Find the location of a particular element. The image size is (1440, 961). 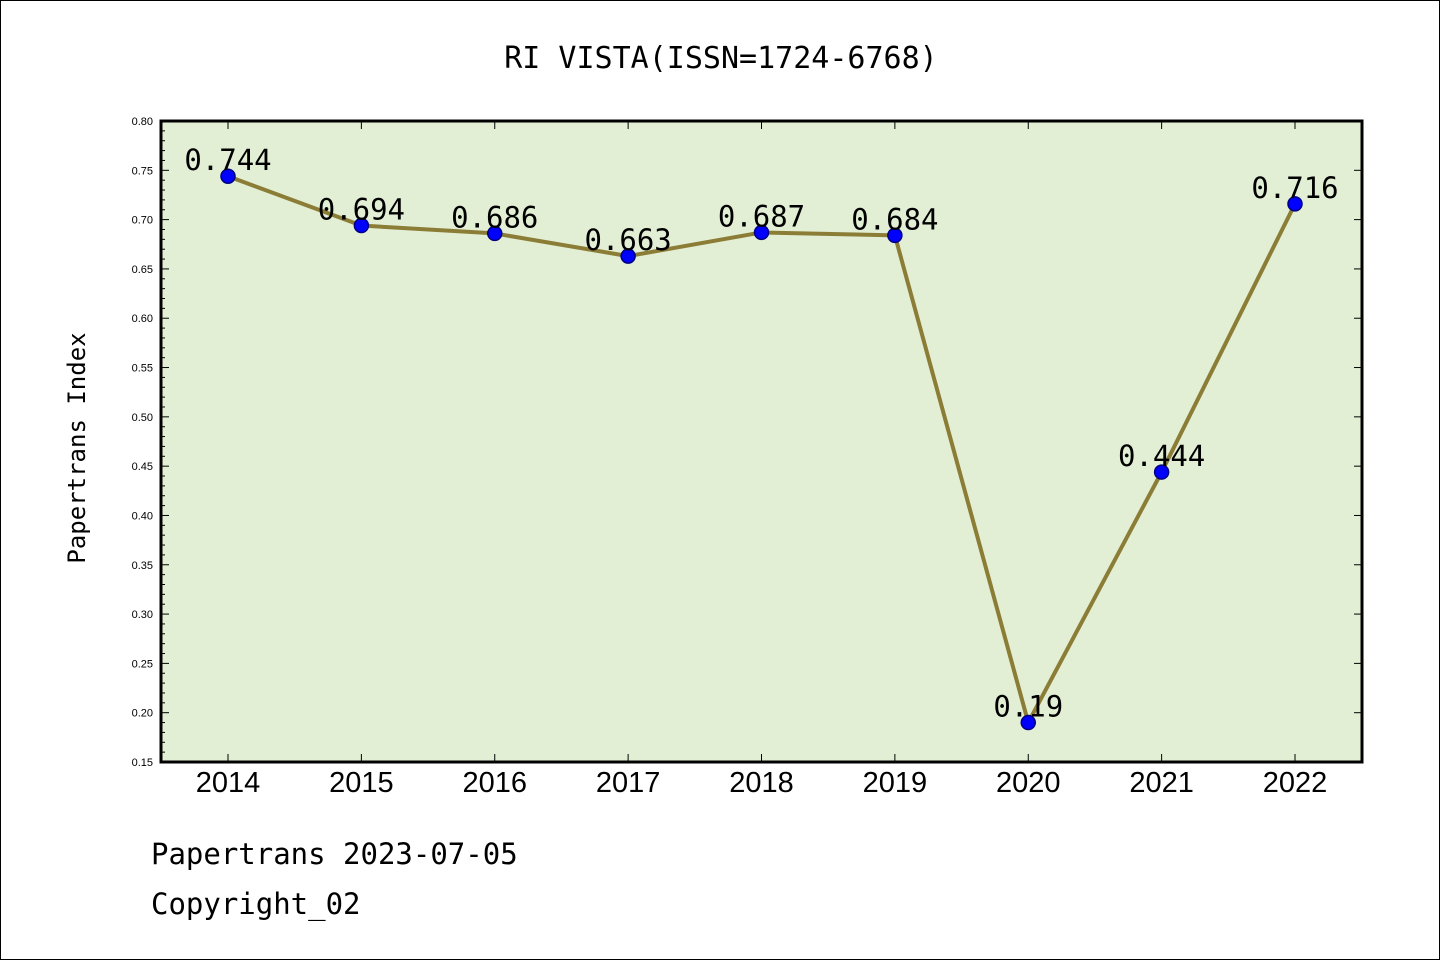

x-tick-label: 2020 is located at coordinates (1028, 783).